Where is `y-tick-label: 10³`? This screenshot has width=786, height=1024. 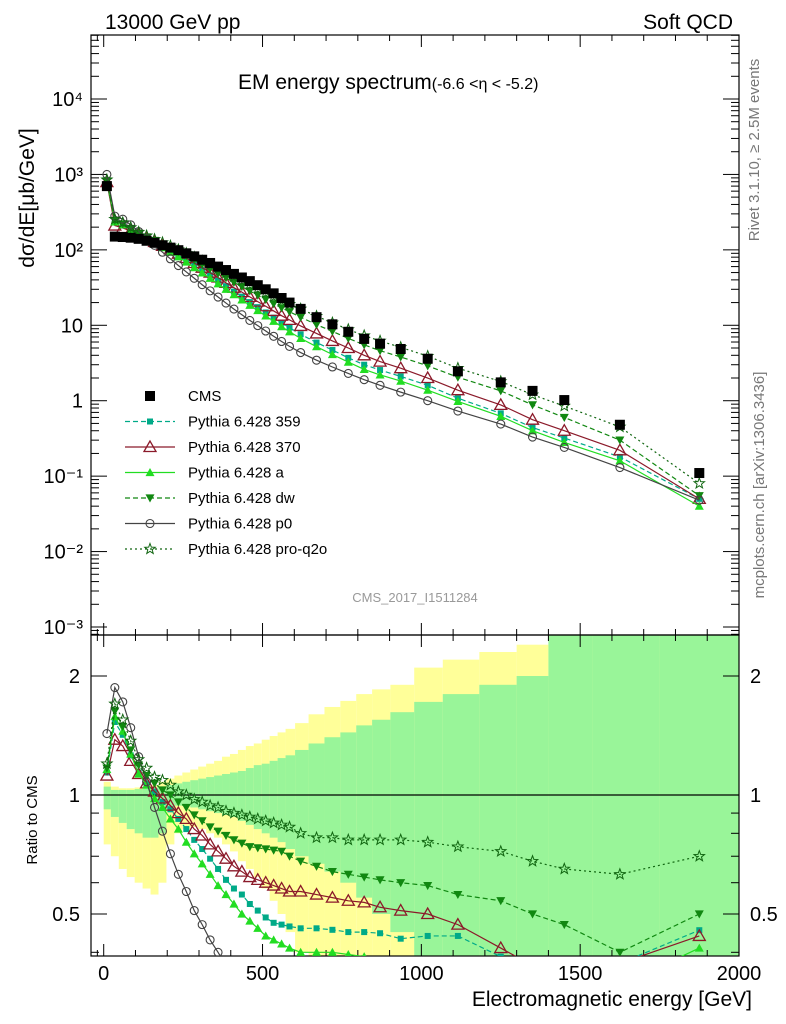
y-tick-label: 10³ is located at coordinates (68, 175).